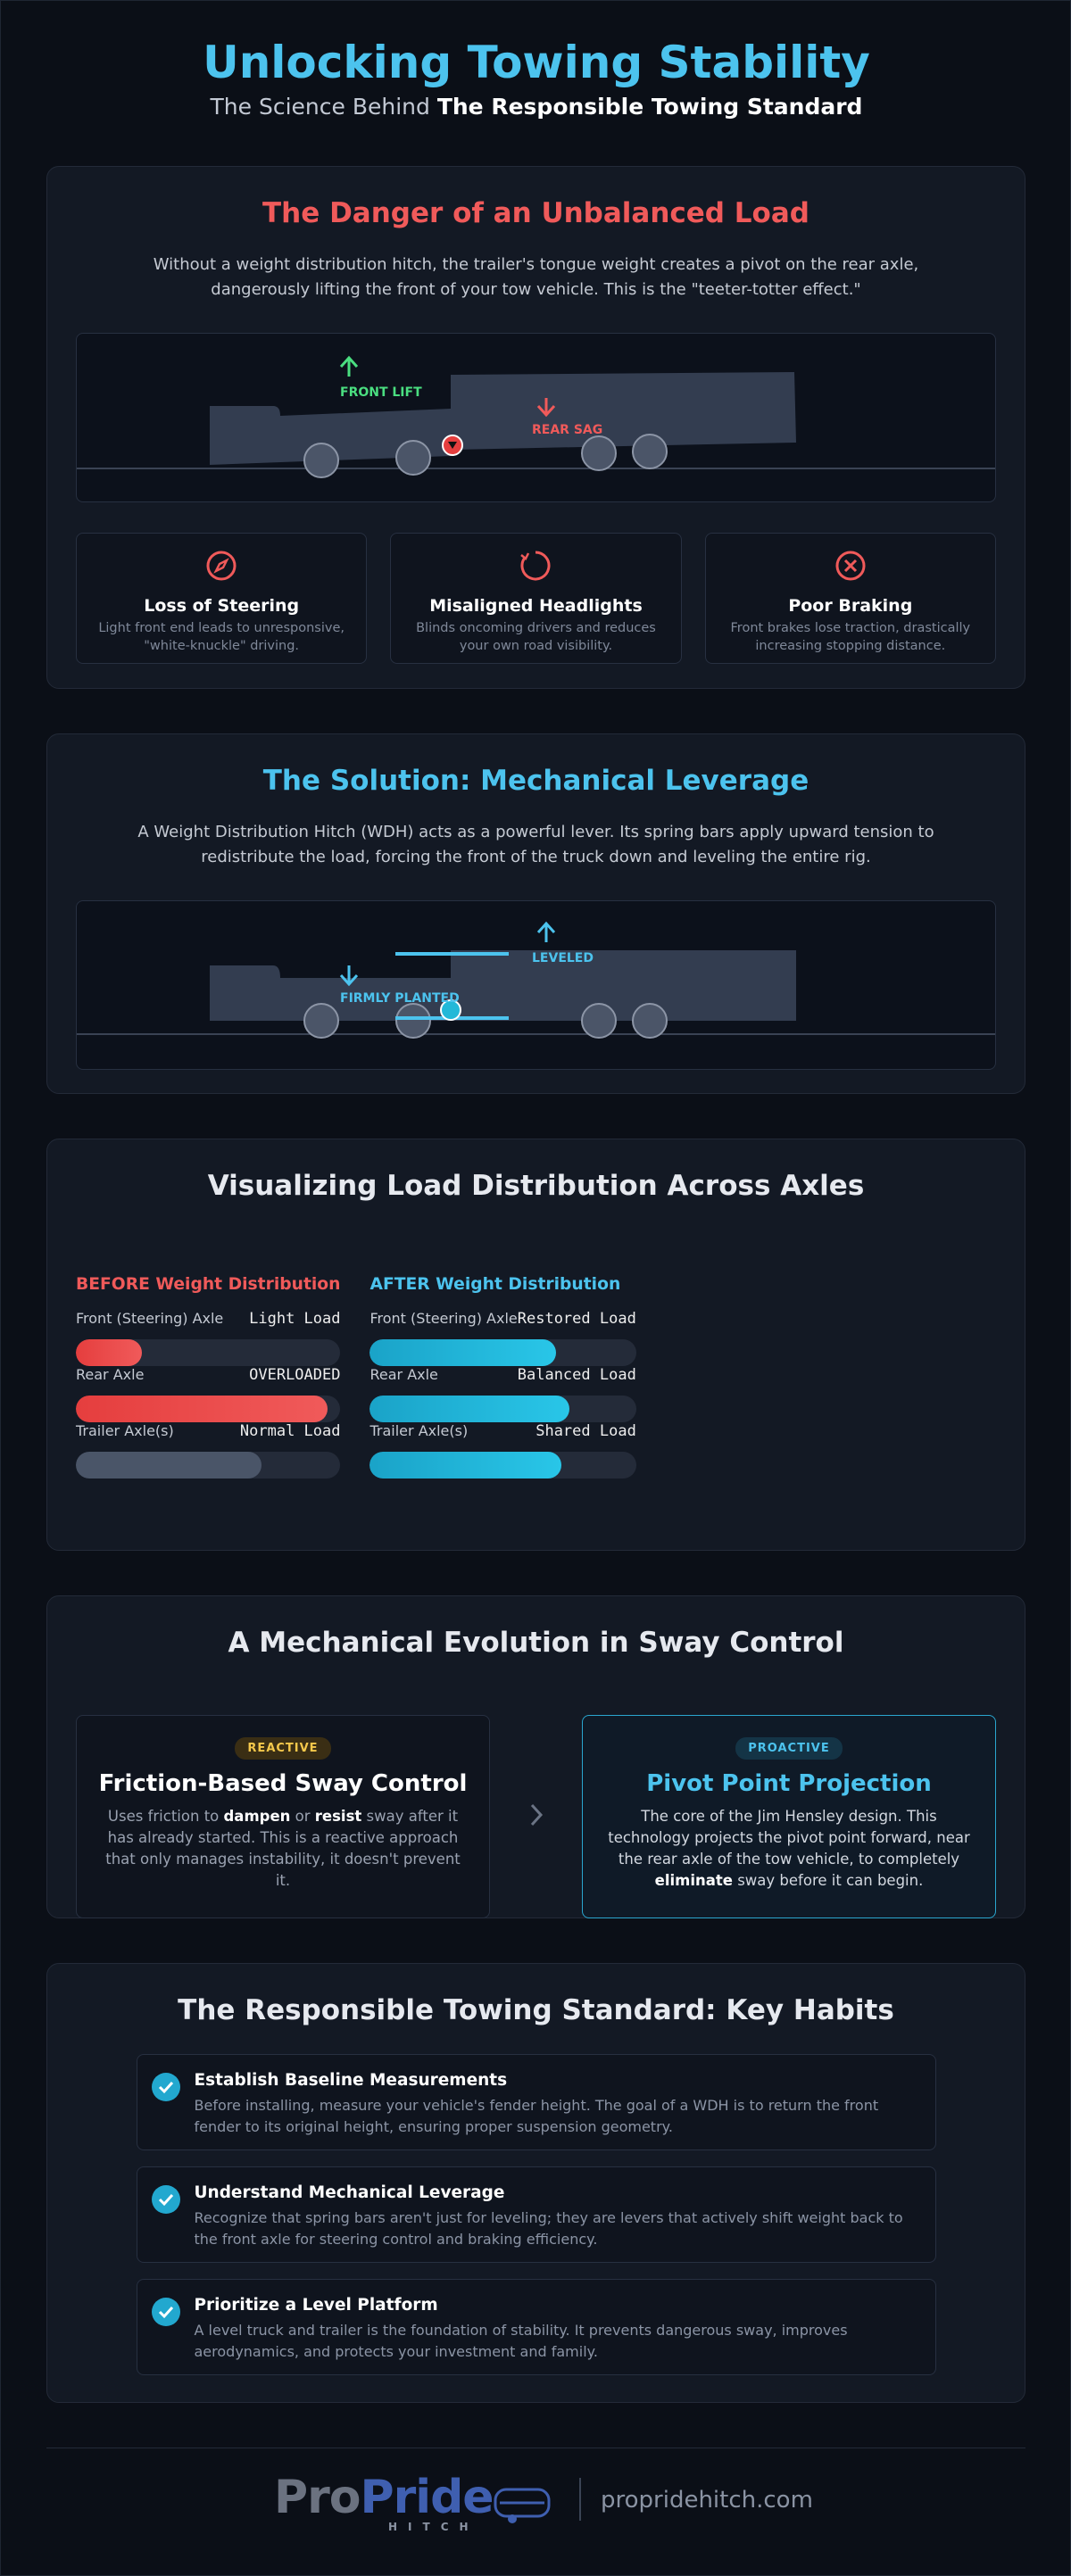 This screenshot has height=2576, width=1071. What do you see at coordinates (535, 781) in the screenshot?
I see `section-title: The Solution: Mechanical Leverage` at bounding box center [535, 781].